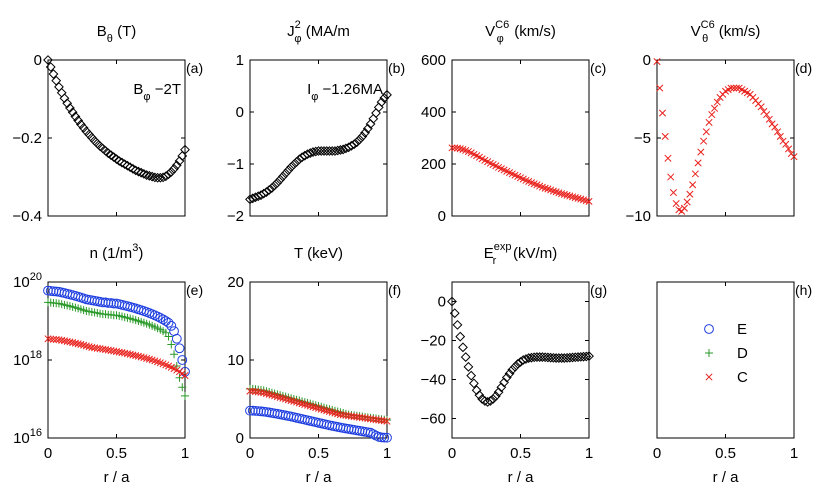 This screenshot has height=492, width=830. Describe the element at coordinates (27, 359) in the screenshot. I see `ytick-label-e: 1018` at that location.